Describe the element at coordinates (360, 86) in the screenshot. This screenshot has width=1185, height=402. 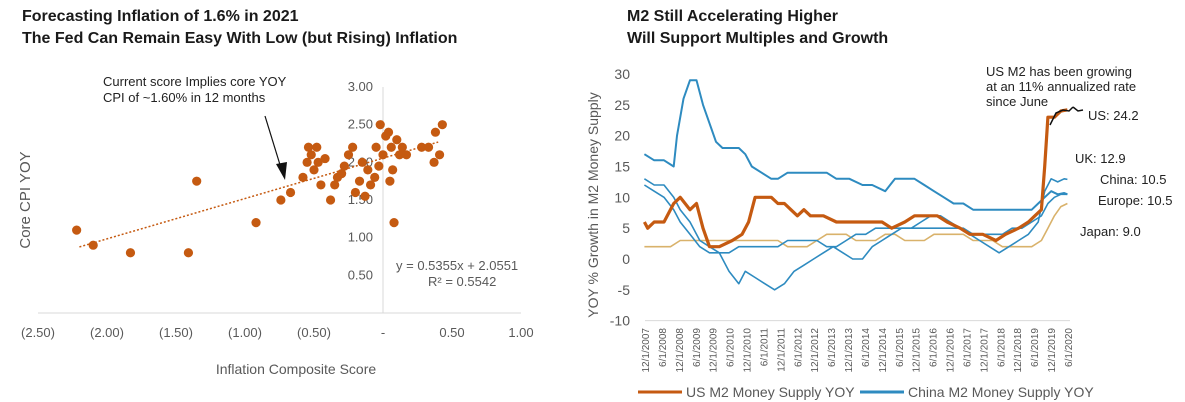
I see `left-y-tick-label: 3.00` at that location.